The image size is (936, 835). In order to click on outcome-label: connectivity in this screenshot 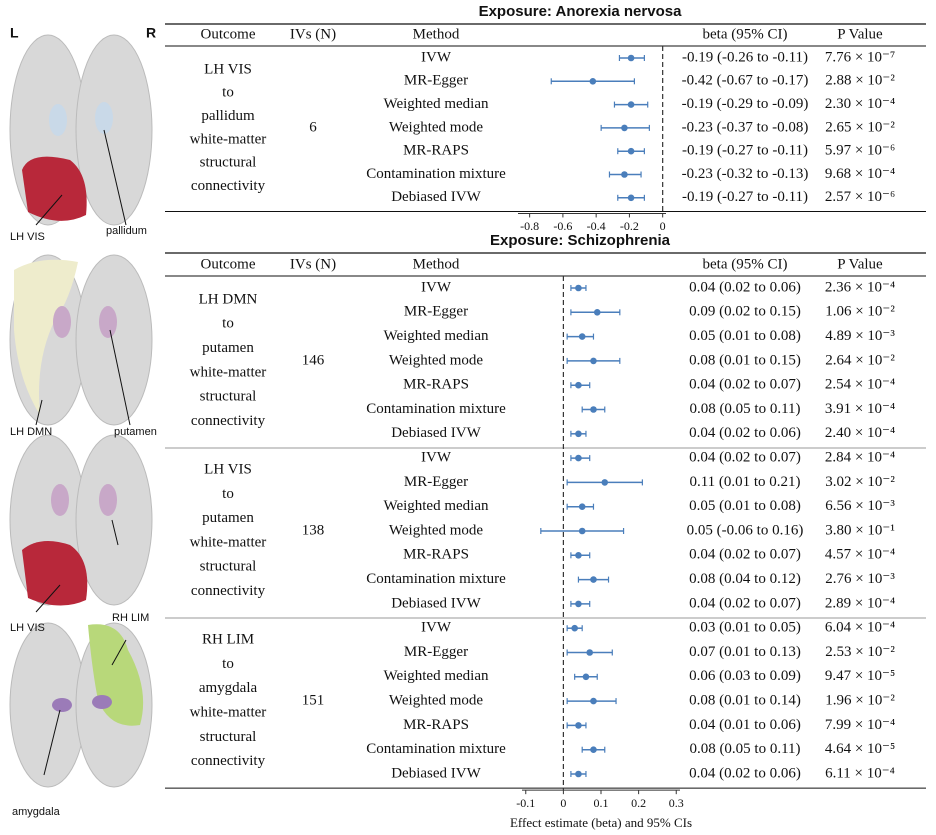, I will do `click(228, 421)`.